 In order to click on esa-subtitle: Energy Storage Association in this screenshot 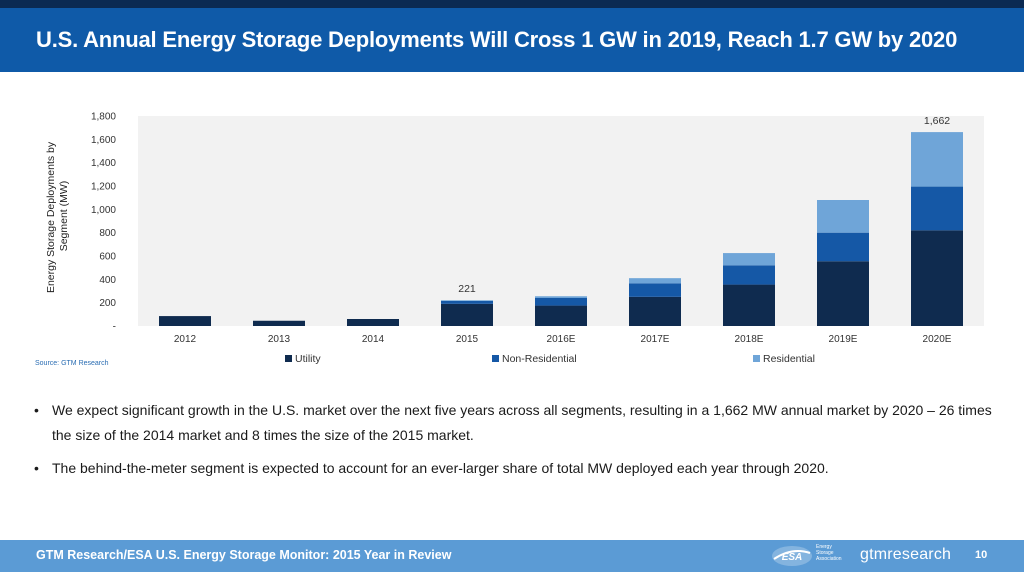, I will do `click(829, 553)`.